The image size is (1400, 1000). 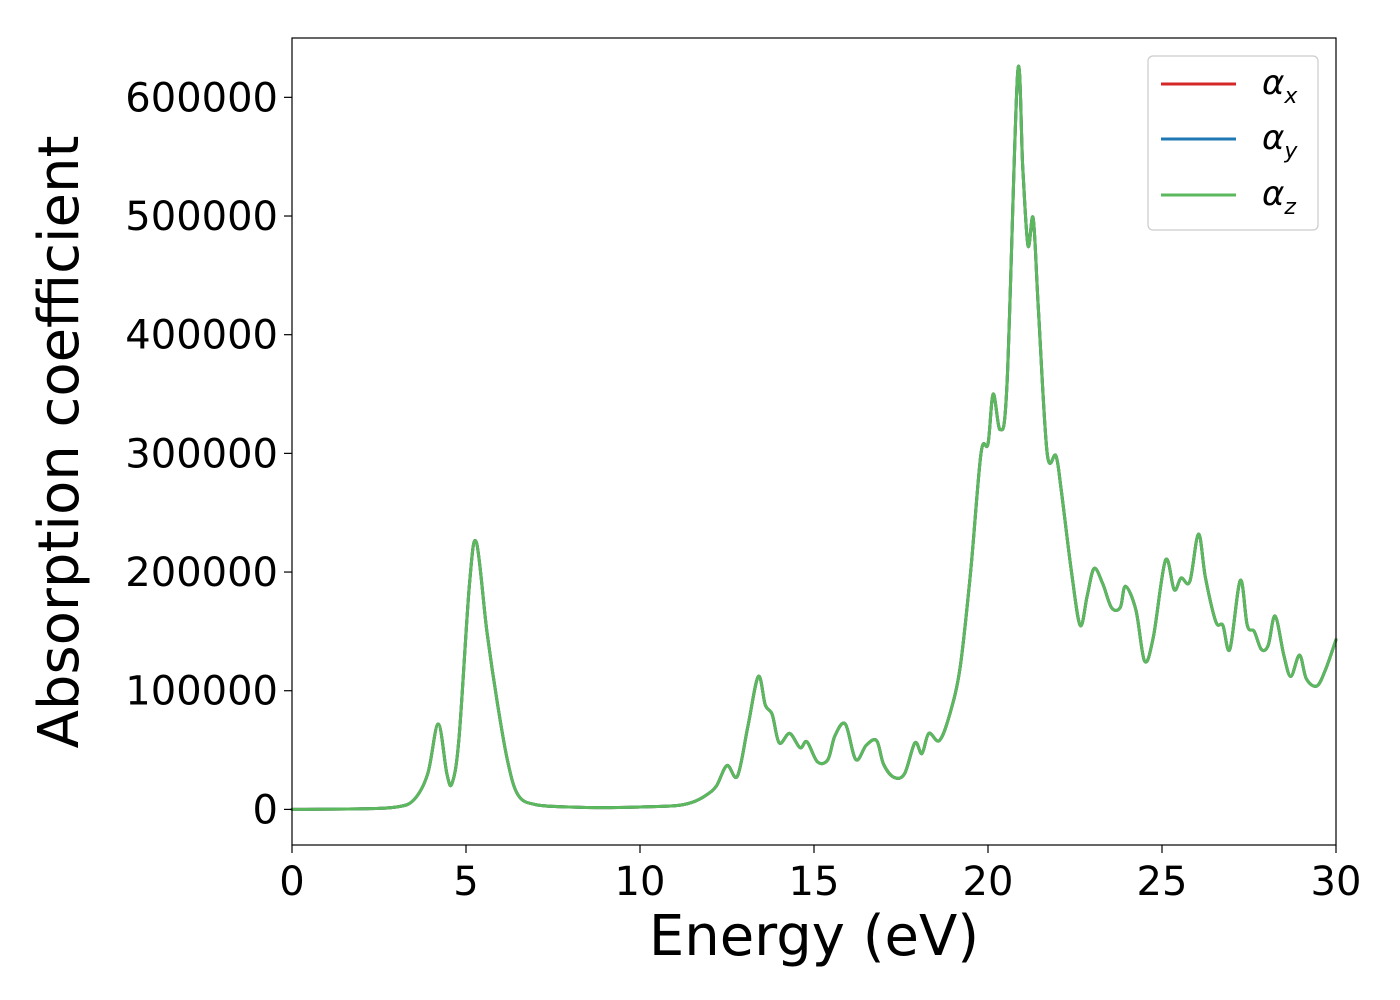 What do you see at coordinates (814, 882) in the screenshot?
I see `x-tick-label: 15` at bounding box center [814, 882].